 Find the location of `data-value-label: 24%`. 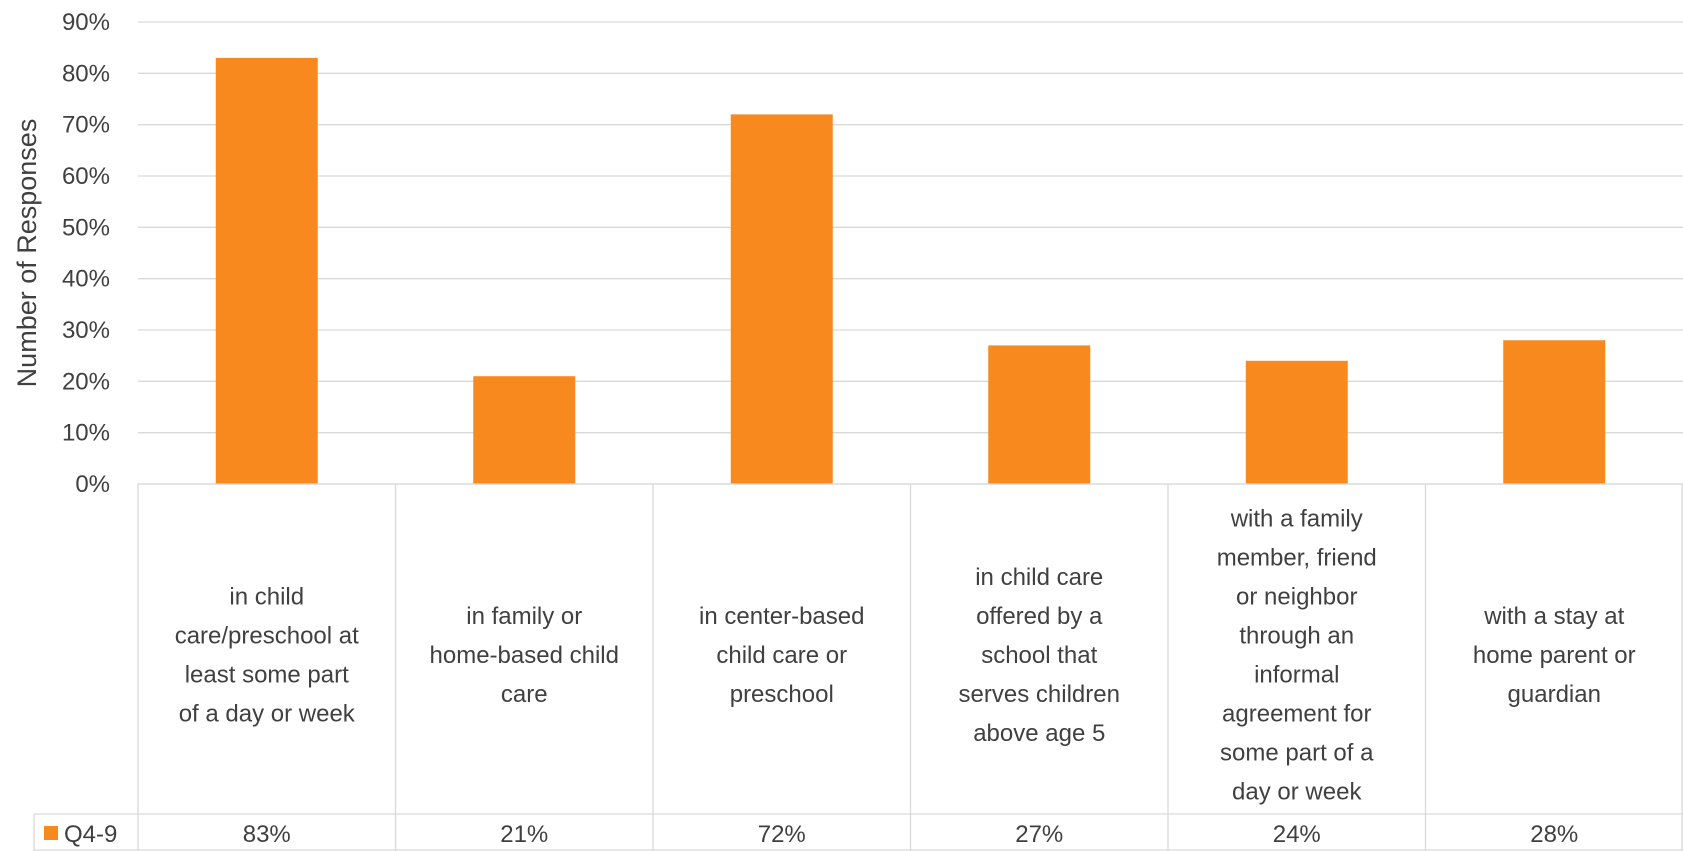

data-value-label: 24% is located at coordinates (1297, 834).